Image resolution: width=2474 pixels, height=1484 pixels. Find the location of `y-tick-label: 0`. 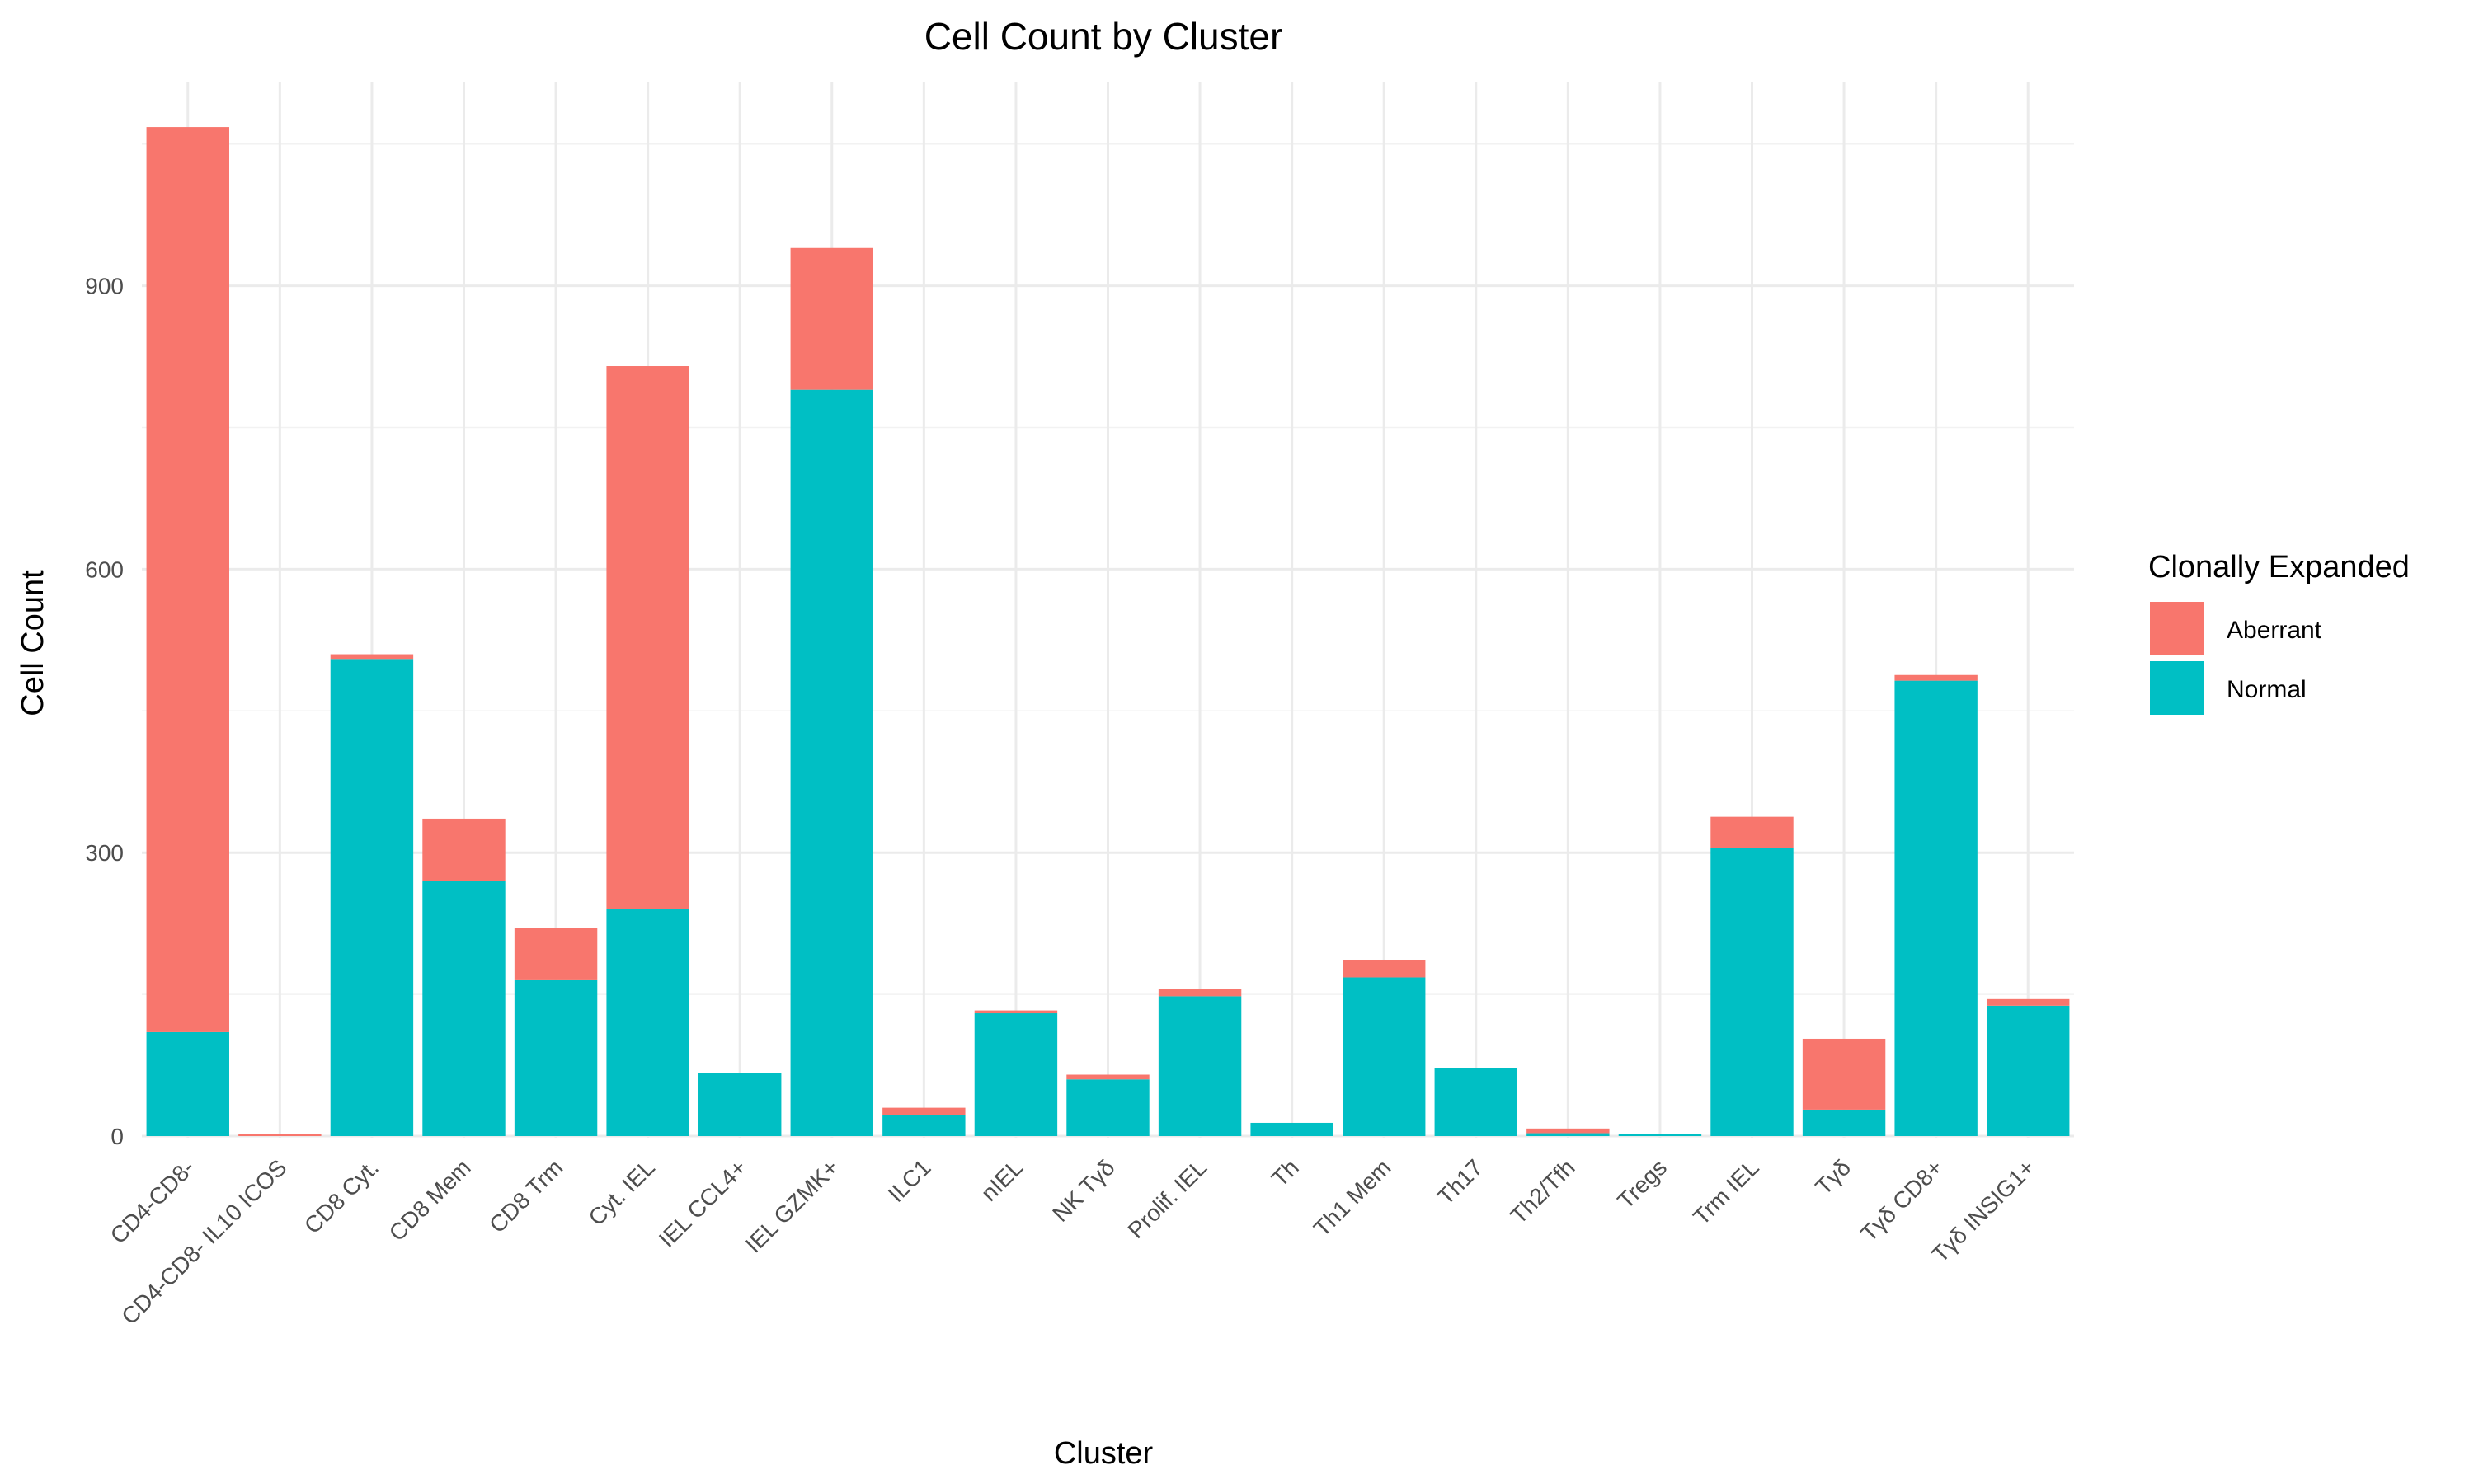

y-tick-label: 0 is located at coordinates (117, 1136).